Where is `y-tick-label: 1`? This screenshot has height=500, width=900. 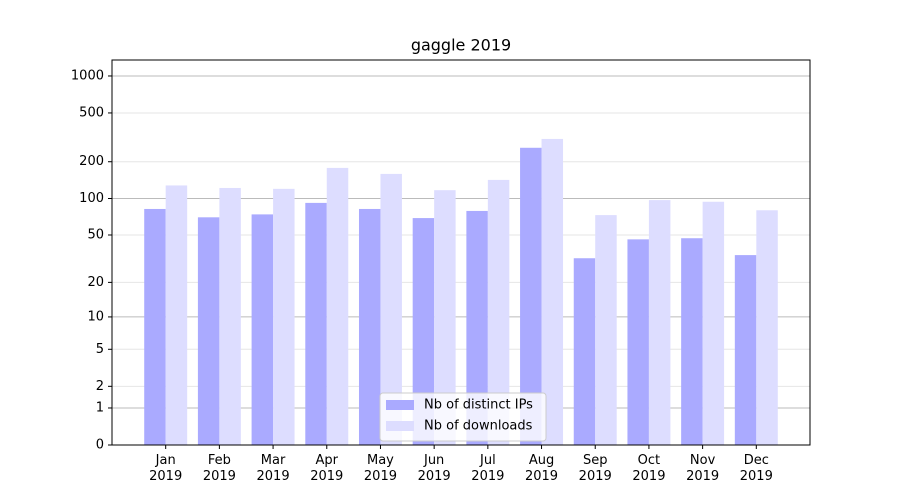 y-tick-label: 1 is located at coordinates (100, 407).